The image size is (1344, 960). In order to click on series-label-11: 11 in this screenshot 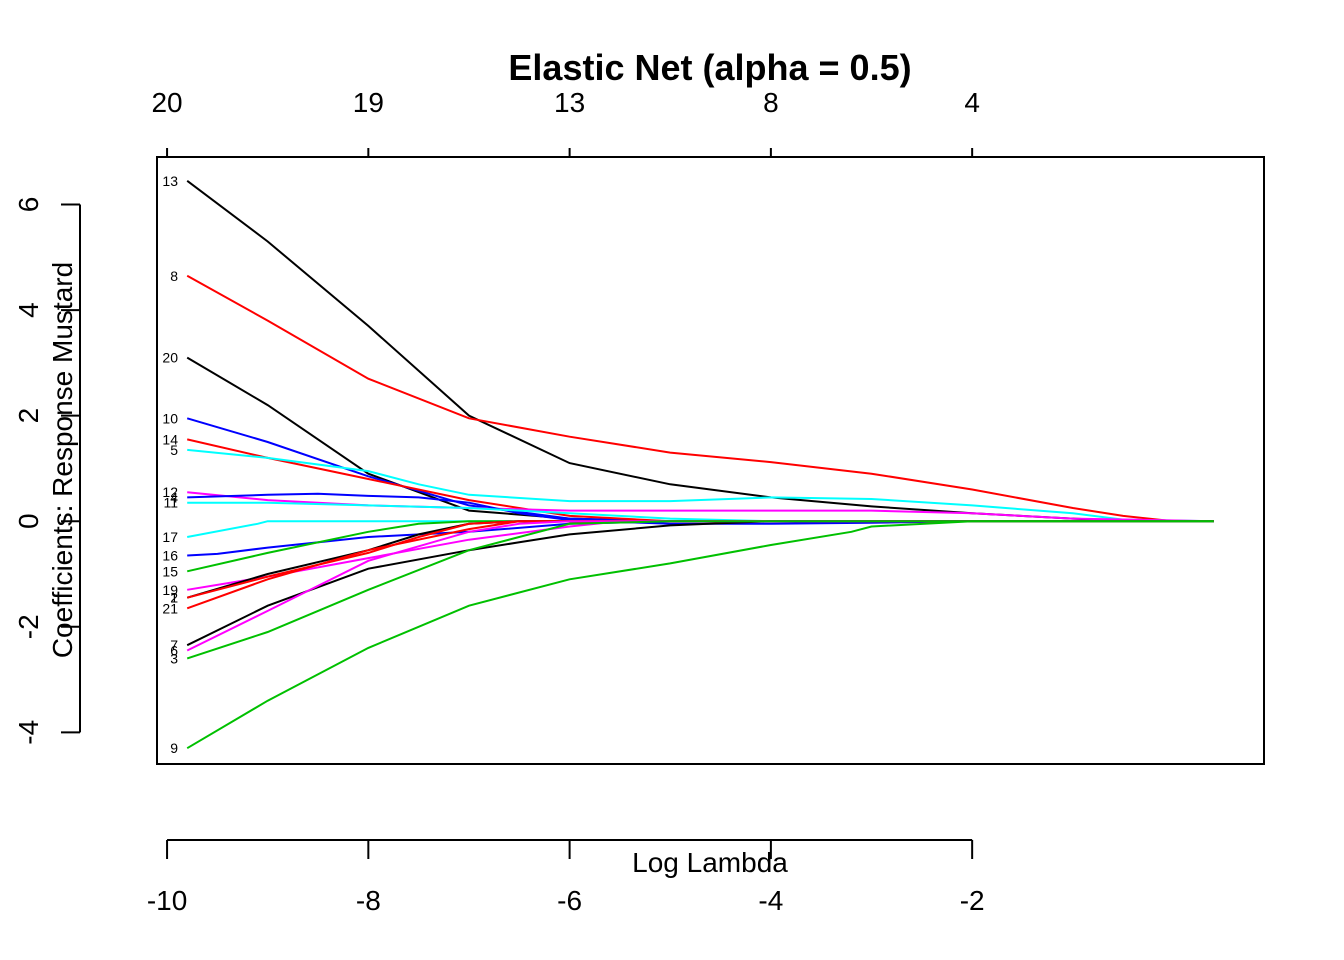, I will do `click(170, 503)`.